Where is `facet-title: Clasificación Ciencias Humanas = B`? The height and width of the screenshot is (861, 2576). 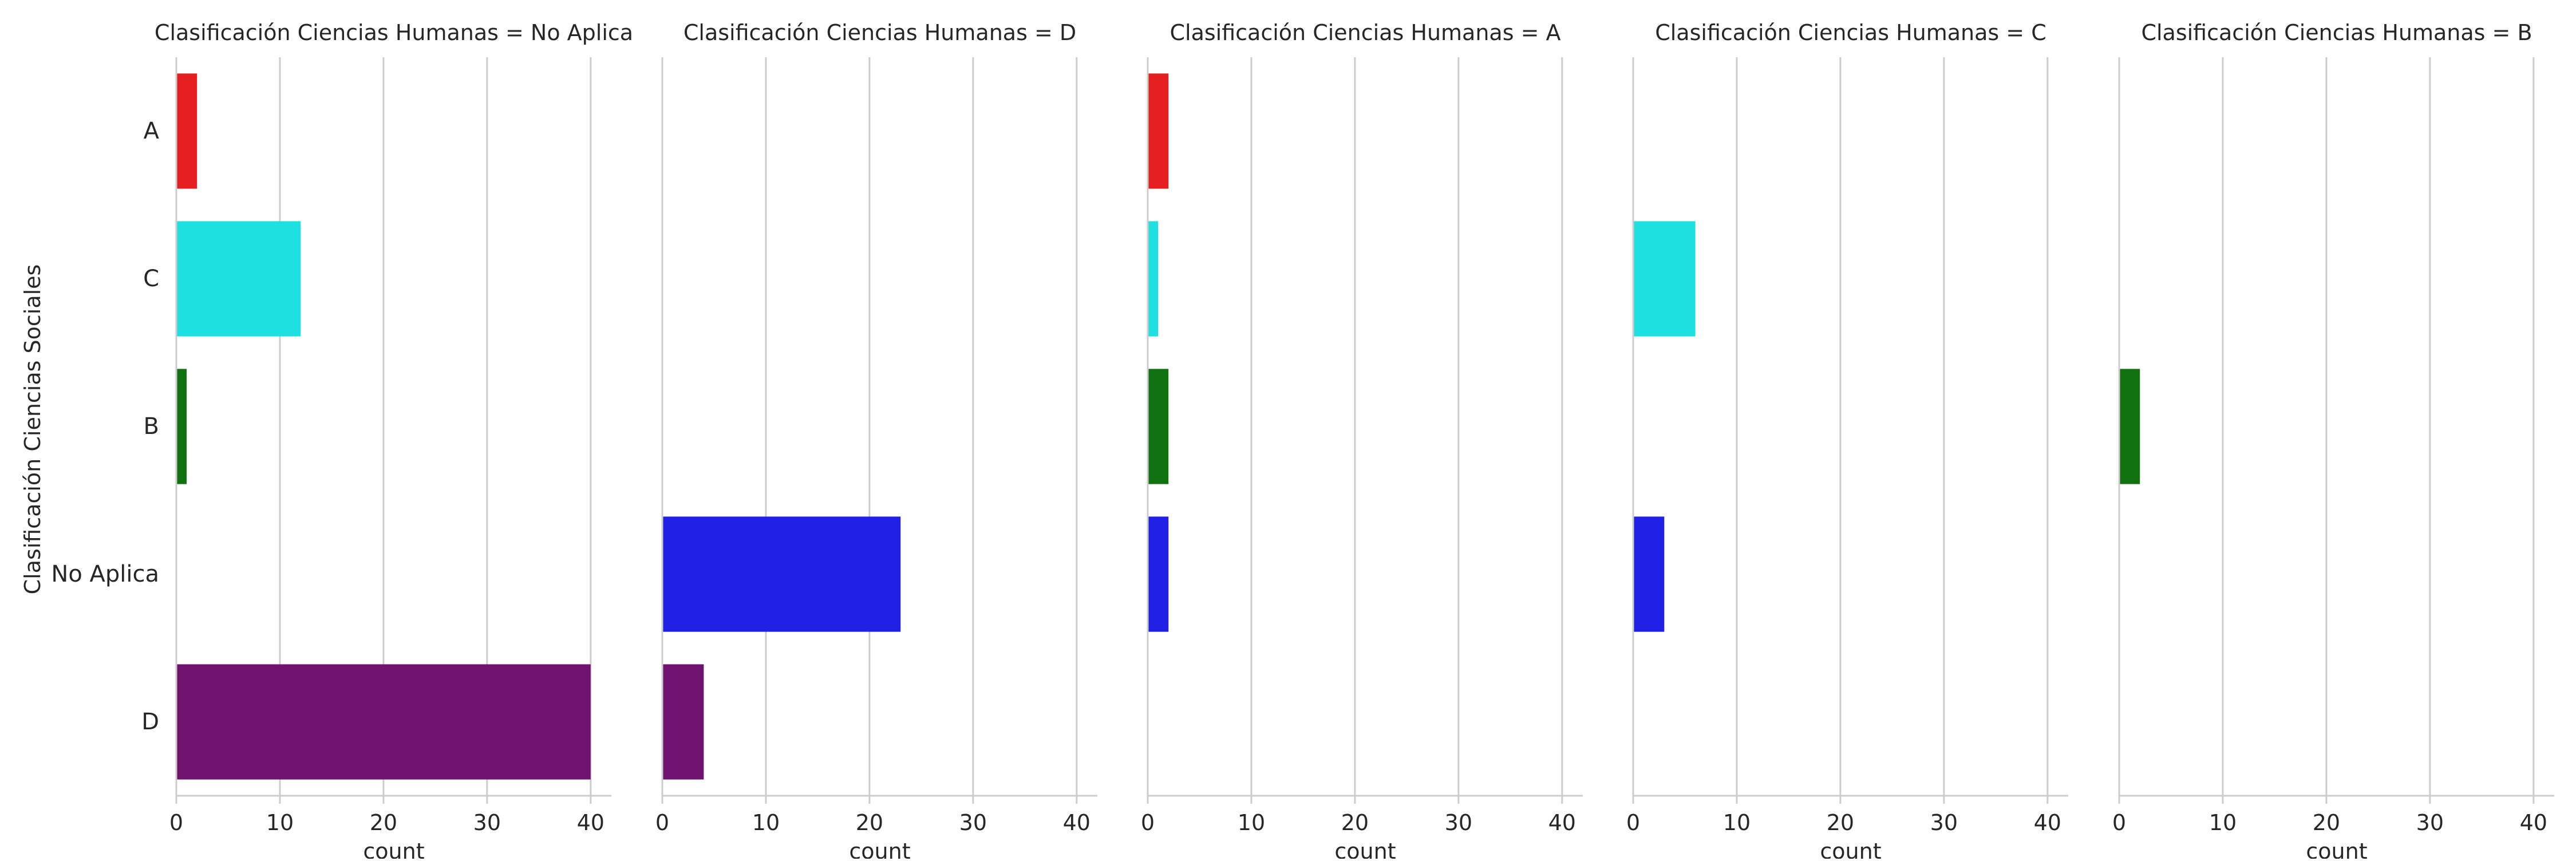
facet-title: Clasificación Ciencias Humanas = B is located at coordinates (2336, 32).